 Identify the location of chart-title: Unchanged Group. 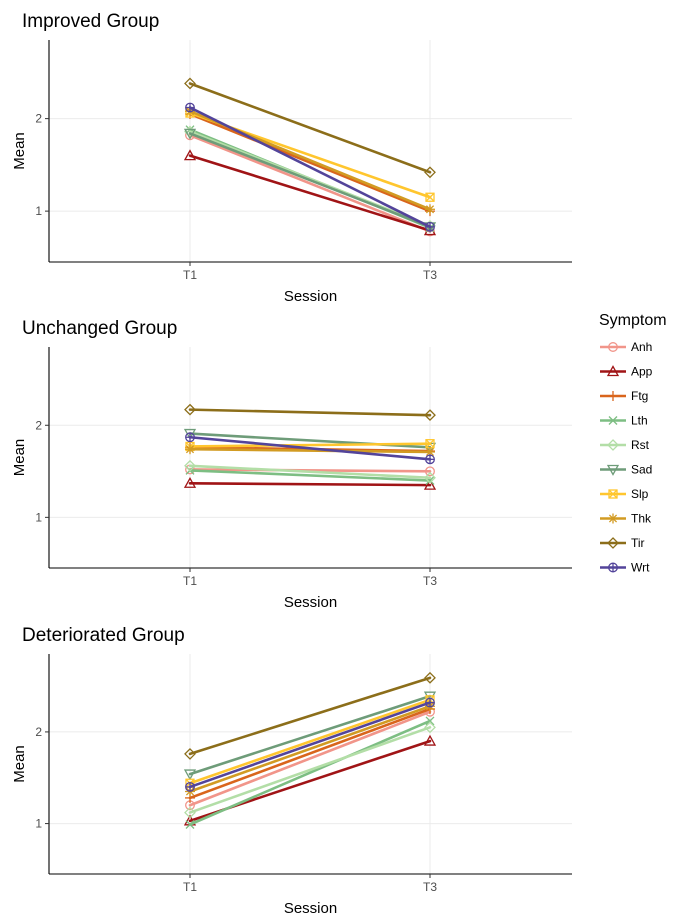
(99, 328).